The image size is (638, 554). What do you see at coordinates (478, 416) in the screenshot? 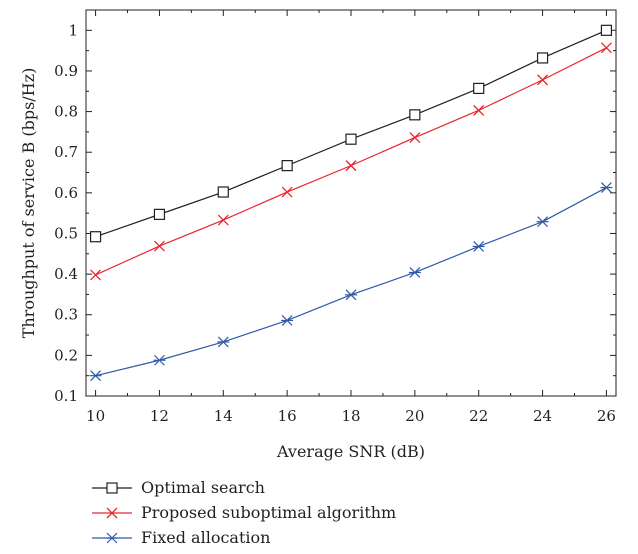
I see `x-tick-label: 22` at bounding box center [478, 416].